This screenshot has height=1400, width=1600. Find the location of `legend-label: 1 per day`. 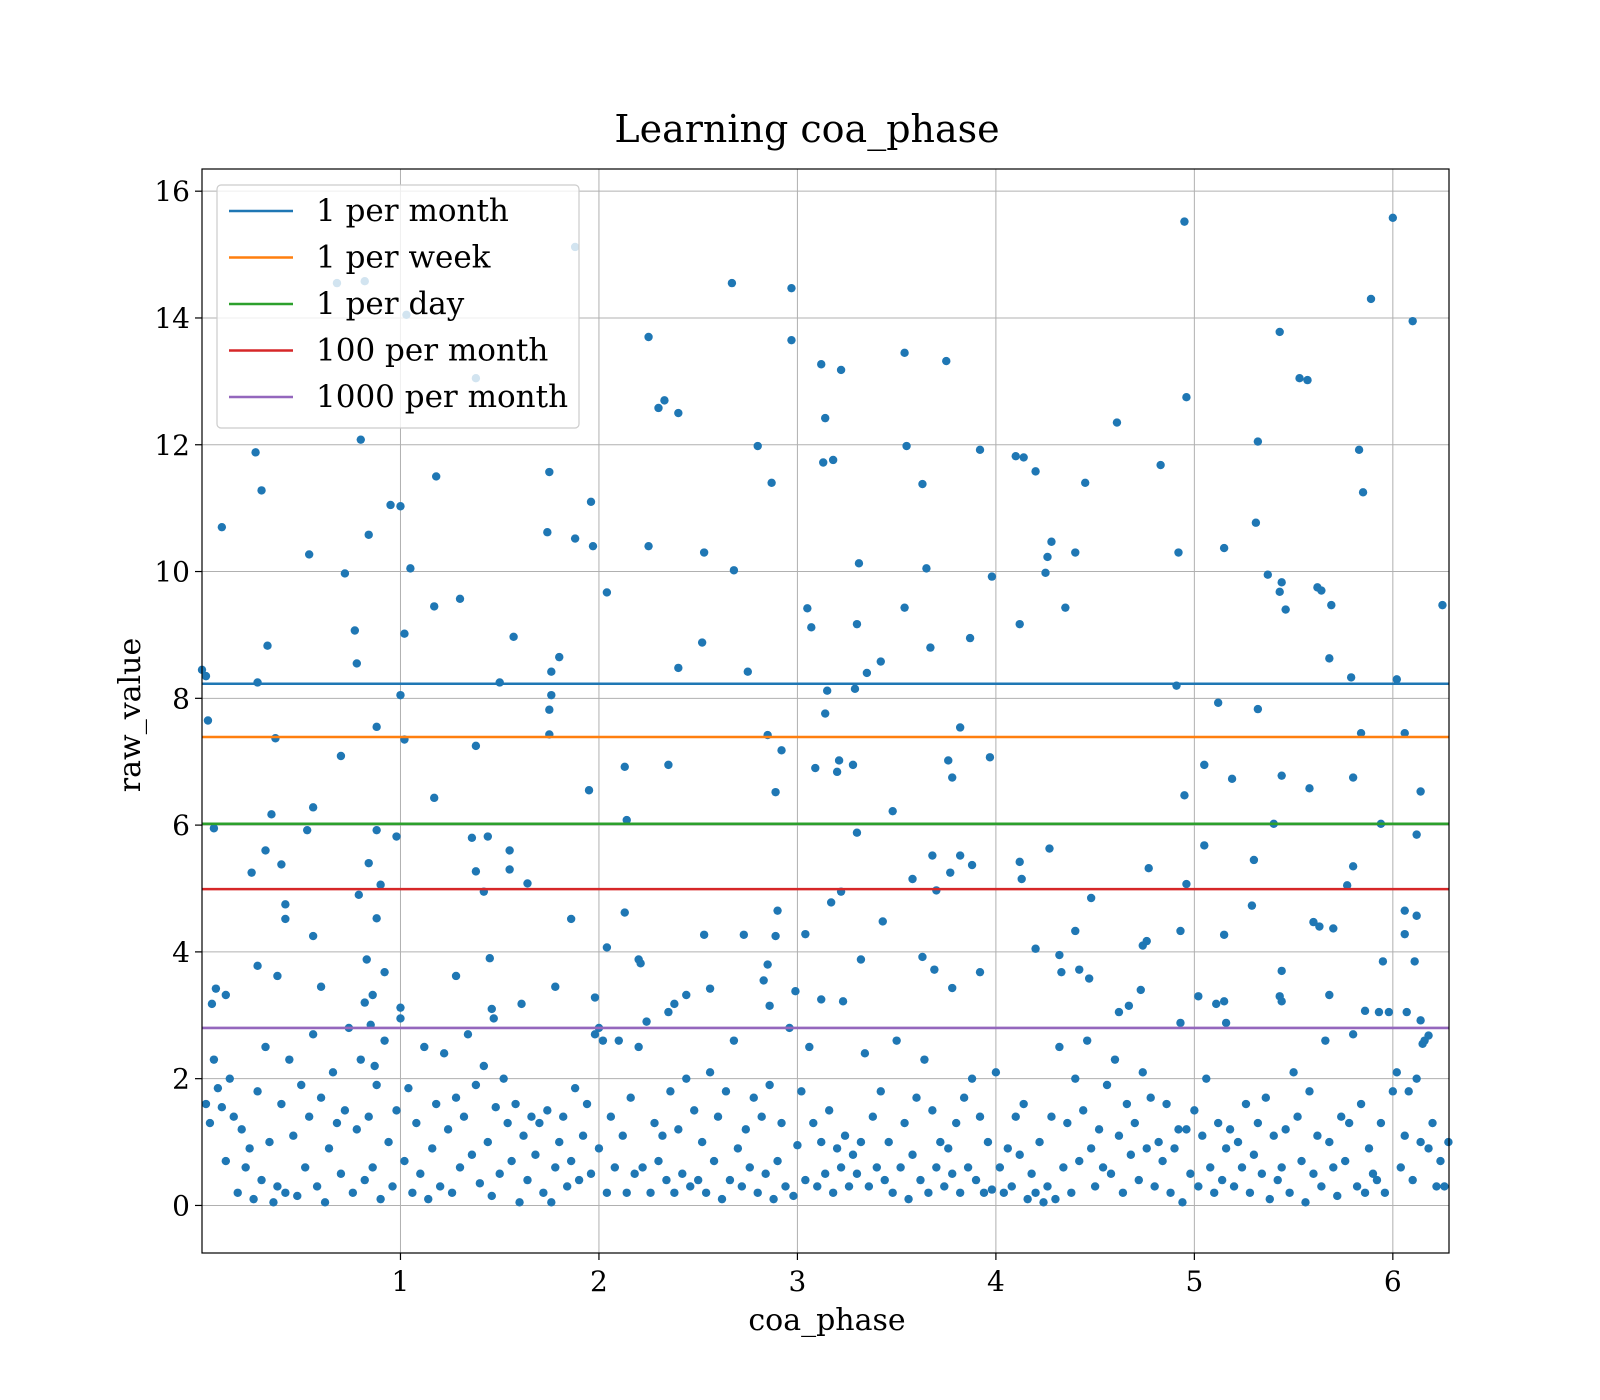

legend-label: 1 per day is located at coordinates (390, 304).